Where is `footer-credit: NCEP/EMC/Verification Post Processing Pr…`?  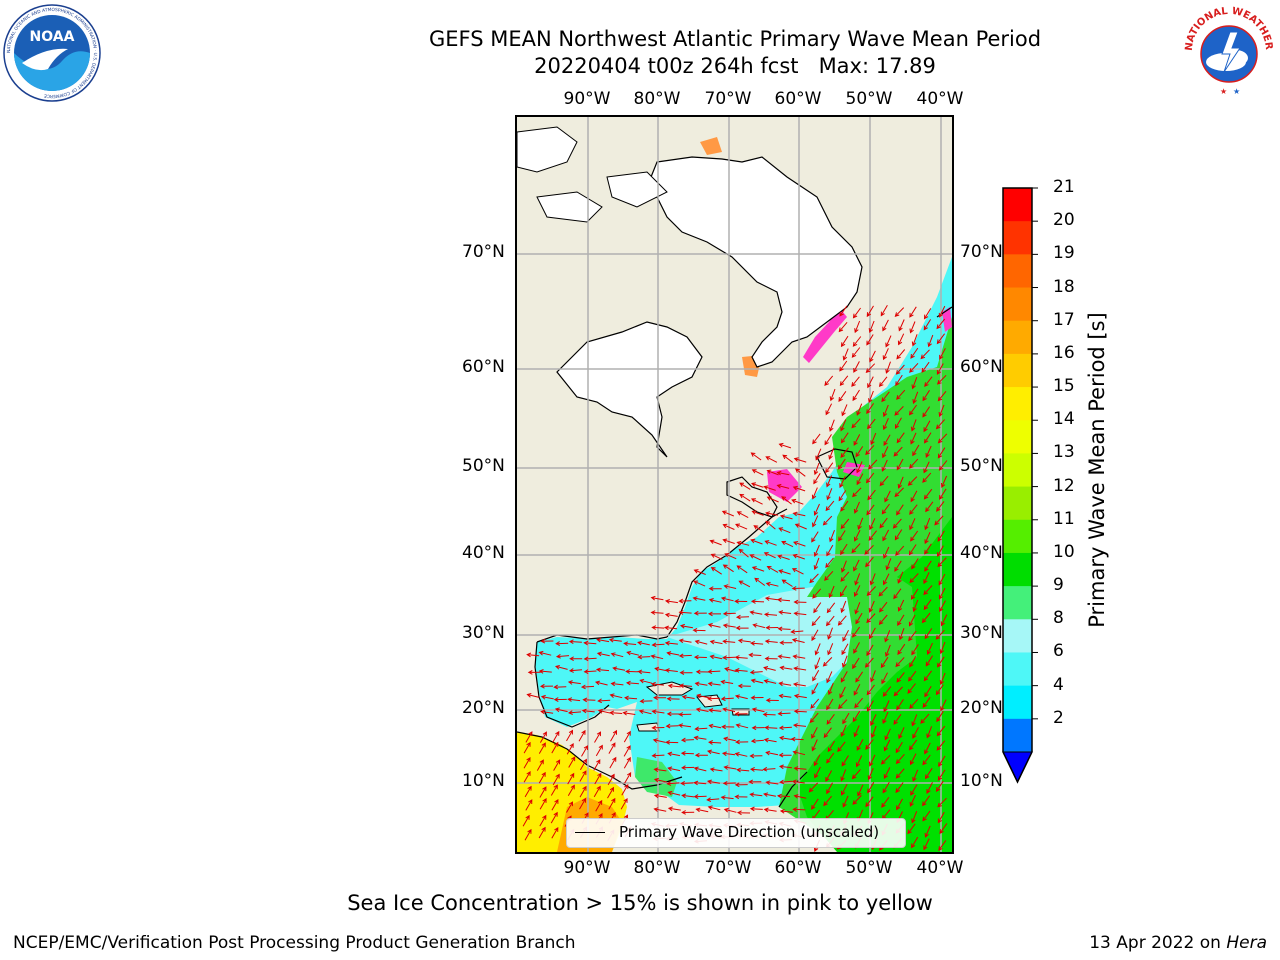 footer-credit: NCEP/EMC/Verification Post Processing Pr… is located at coordinates (294, 943).